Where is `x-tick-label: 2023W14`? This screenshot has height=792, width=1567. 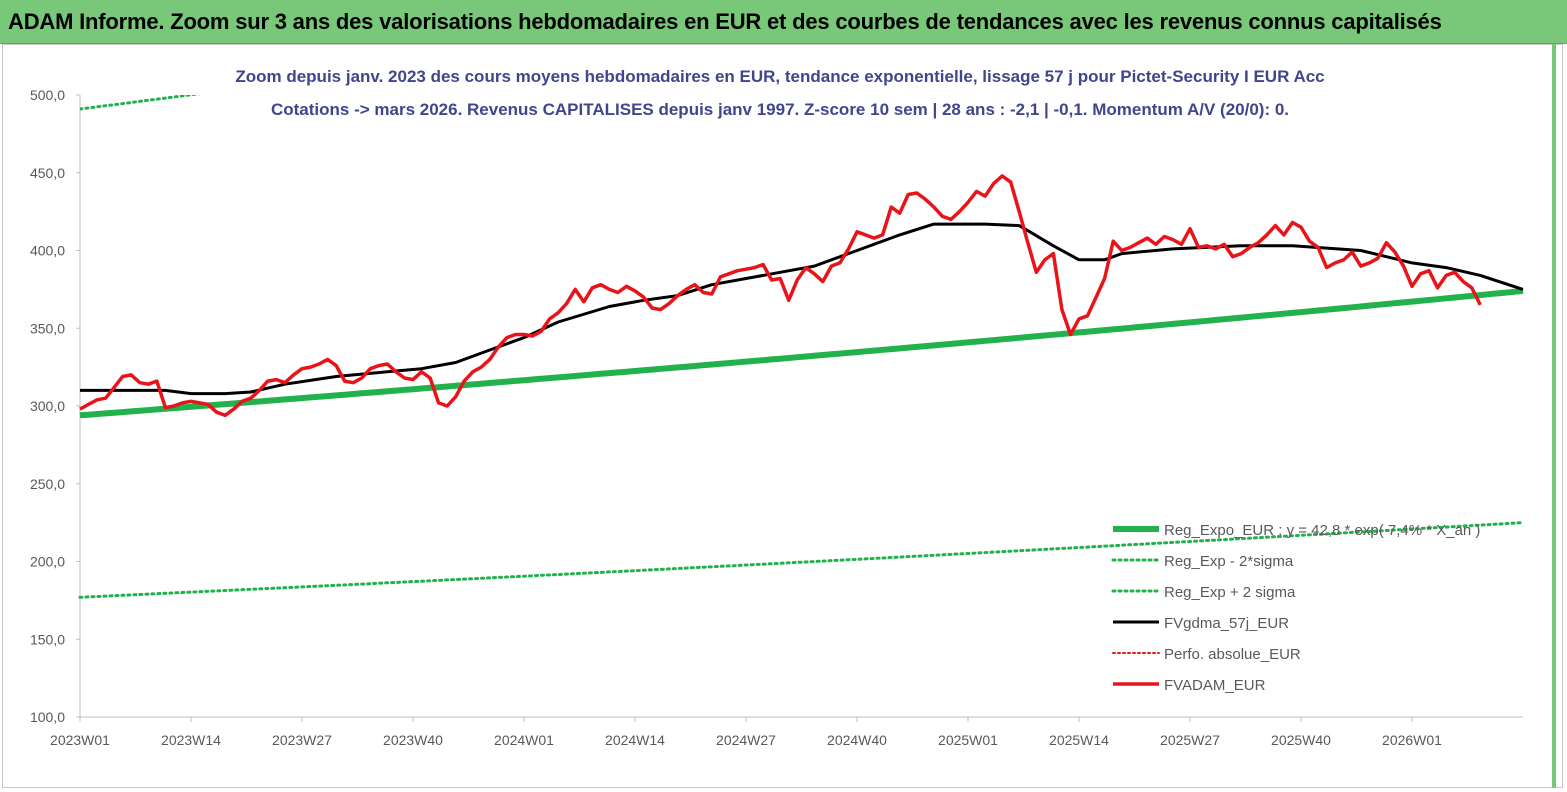 x-tick-label: 2023W14 is located at coordinates (191, 740).